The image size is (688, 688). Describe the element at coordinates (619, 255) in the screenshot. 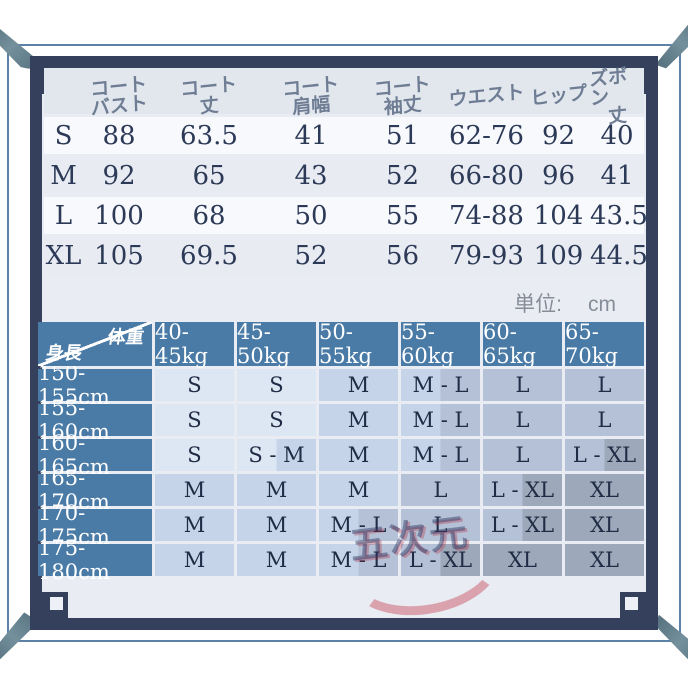

I see `measurement-value: 44.5` at that location.